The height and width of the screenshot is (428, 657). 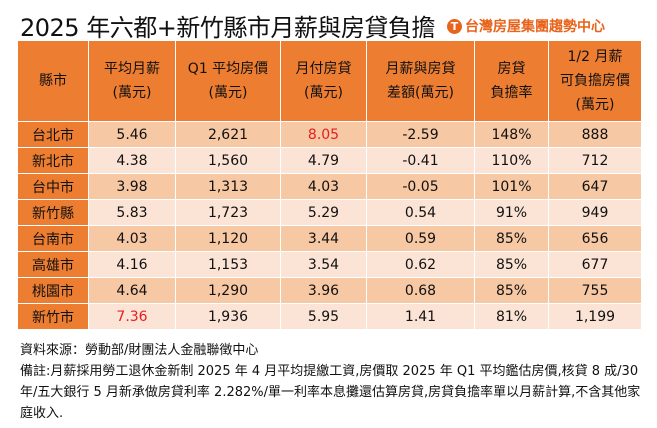 What do you see at coordinates (132, 81) in the screenshot?
I see `column-header: 平均月薪 (萬元)` at bounding box center [132, 81].